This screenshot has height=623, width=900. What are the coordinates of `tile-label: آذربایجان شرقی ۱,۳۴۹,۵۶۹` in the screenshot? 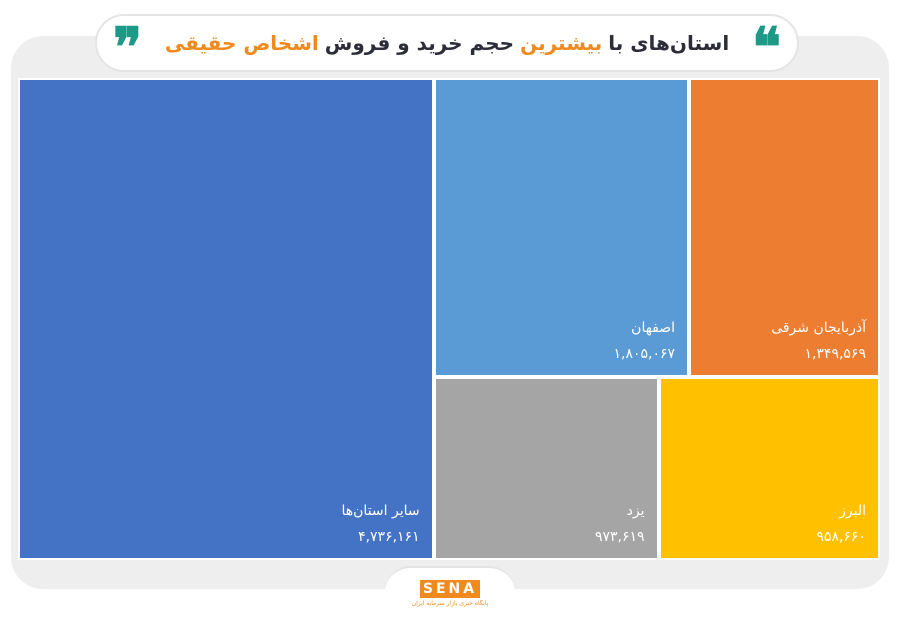 It's located at (818, 341).